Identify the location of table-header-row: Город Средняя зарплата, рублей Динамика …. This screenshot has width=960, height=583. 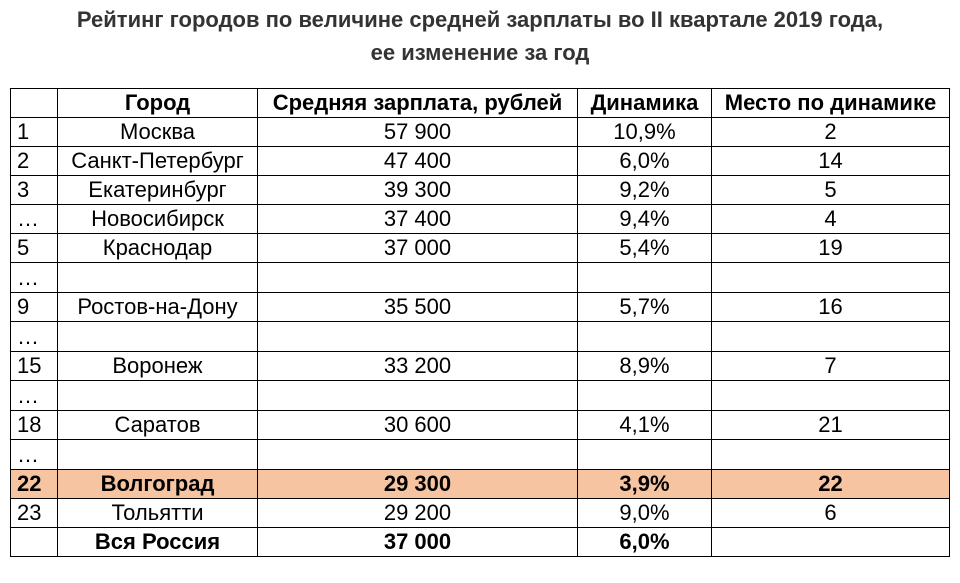
(480, 103).